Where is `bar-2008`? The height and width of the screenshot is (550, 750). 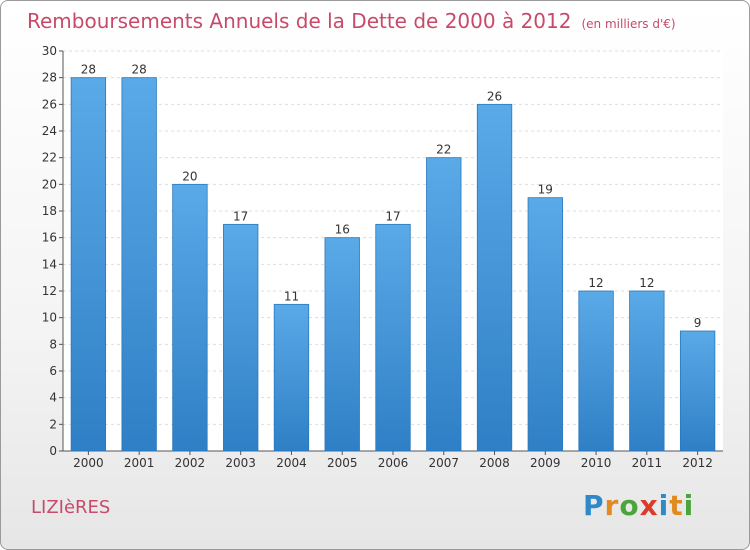 bar-2008 is located at coordinates (494, 277).